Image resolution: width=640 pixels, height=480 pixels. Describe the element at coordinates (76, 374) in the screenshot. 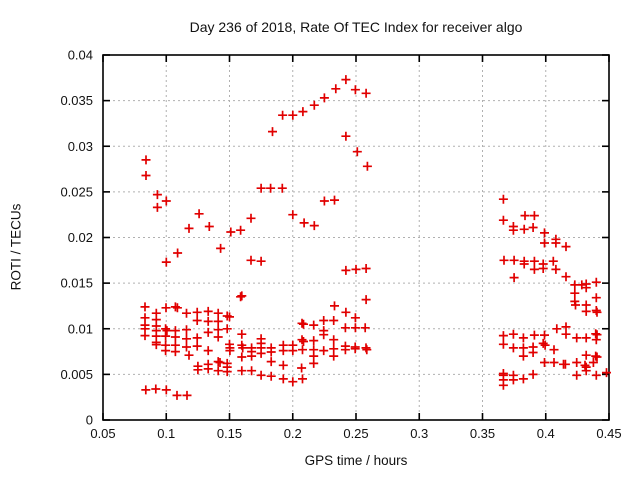

I see `y-tick-label: 0.005` at that location.